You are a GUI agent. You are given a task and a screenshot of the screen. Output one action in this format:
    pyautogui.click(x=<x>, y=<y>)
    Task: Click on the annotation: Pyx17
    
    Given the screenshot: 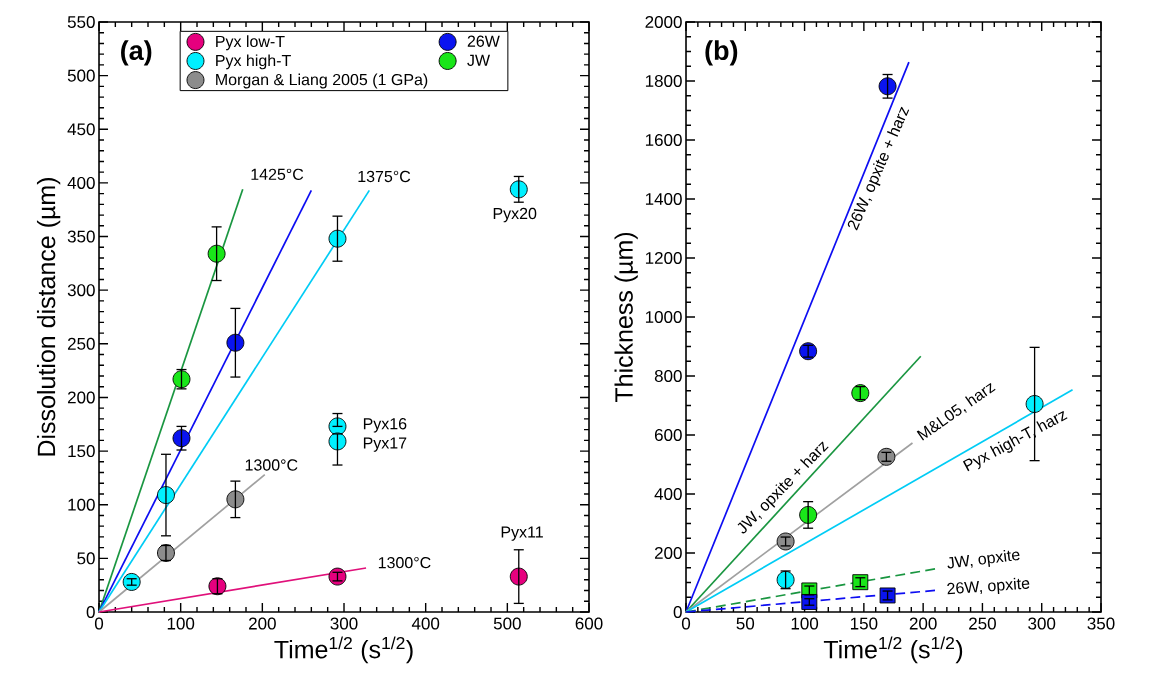 What is the action you would take?
    pyautogui.click(x=385, y=444)
    